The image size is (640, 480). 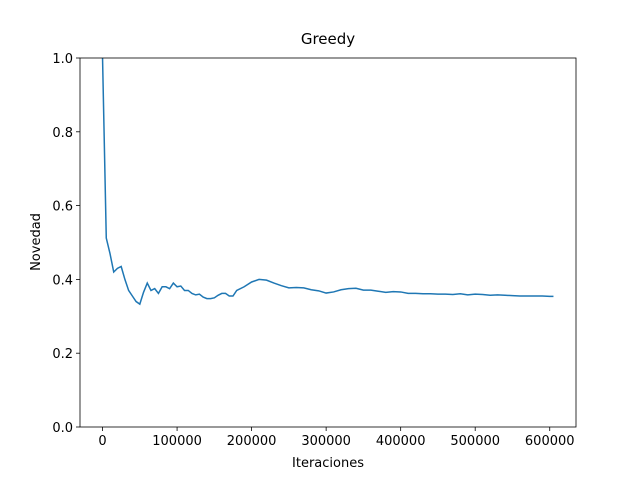 What do you see at coordinates (102, 441) in the screenshot?
I see `x-tick-label: 0` at bounding box center [102, 441].